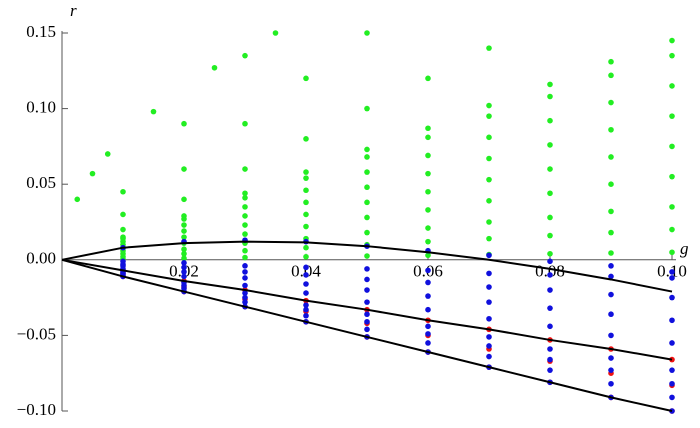 The width and height of the screenshot is (700, 428). What do you see at coordinates (73, 10) in the screenshot?
I see `y-axis-label: r` at bounding box center [73, 10].